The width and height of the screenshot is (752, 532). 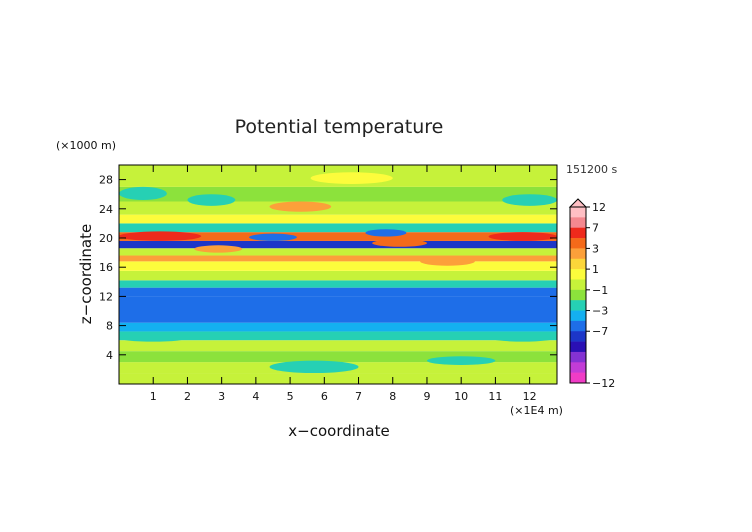 I want to click on x-tick-label: 9, so click(x=426, y=396).